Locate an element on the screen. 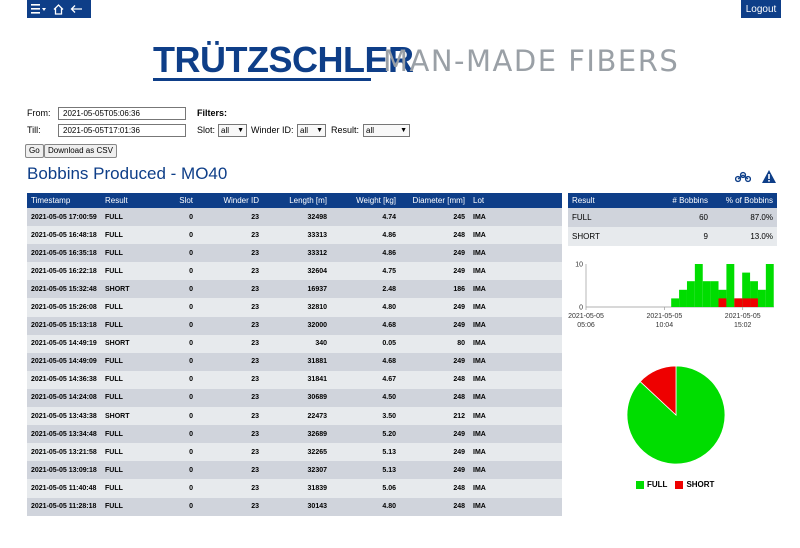 The width and height of the screenshot is (800, 548). download-csv-button: Download as CSV is located at coordinates (80, 151).